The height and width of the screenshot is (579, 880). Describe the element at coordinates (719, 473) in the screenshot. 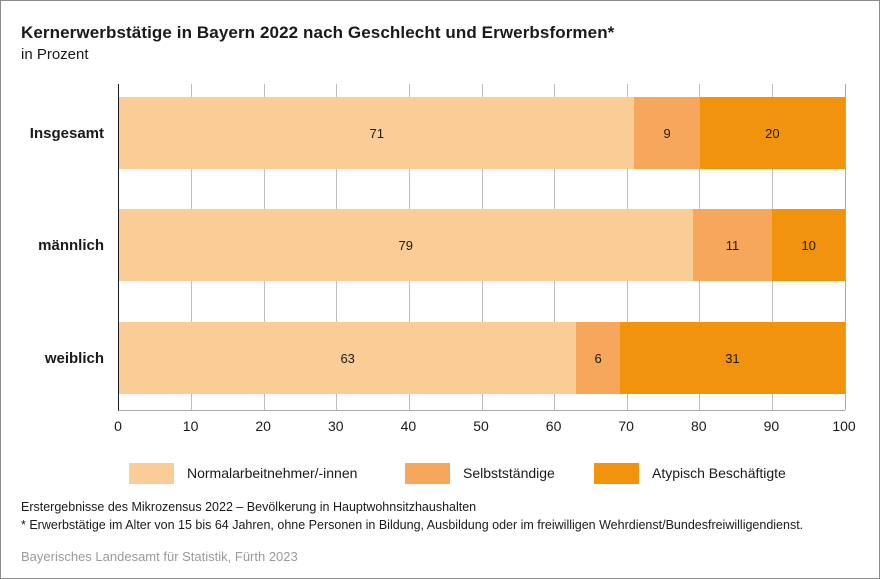

I see `legend-label: Atypisch Beschäftigte` at that location.